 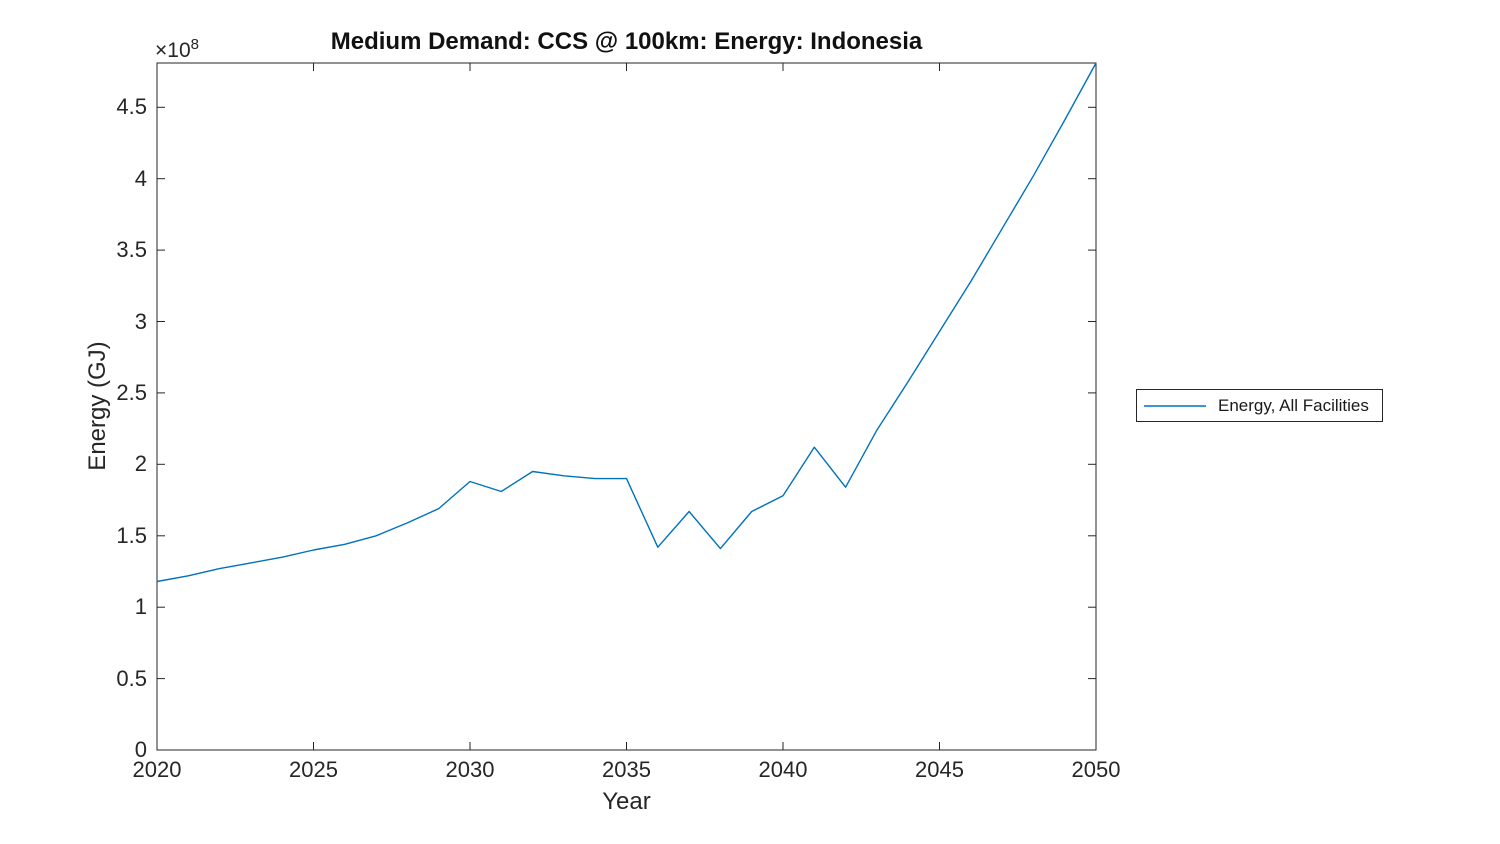 What do you see at coordinates (131, 107) in the screenshot?
I see `y-tick-label: 4.5` at bounding box center [131, 107].